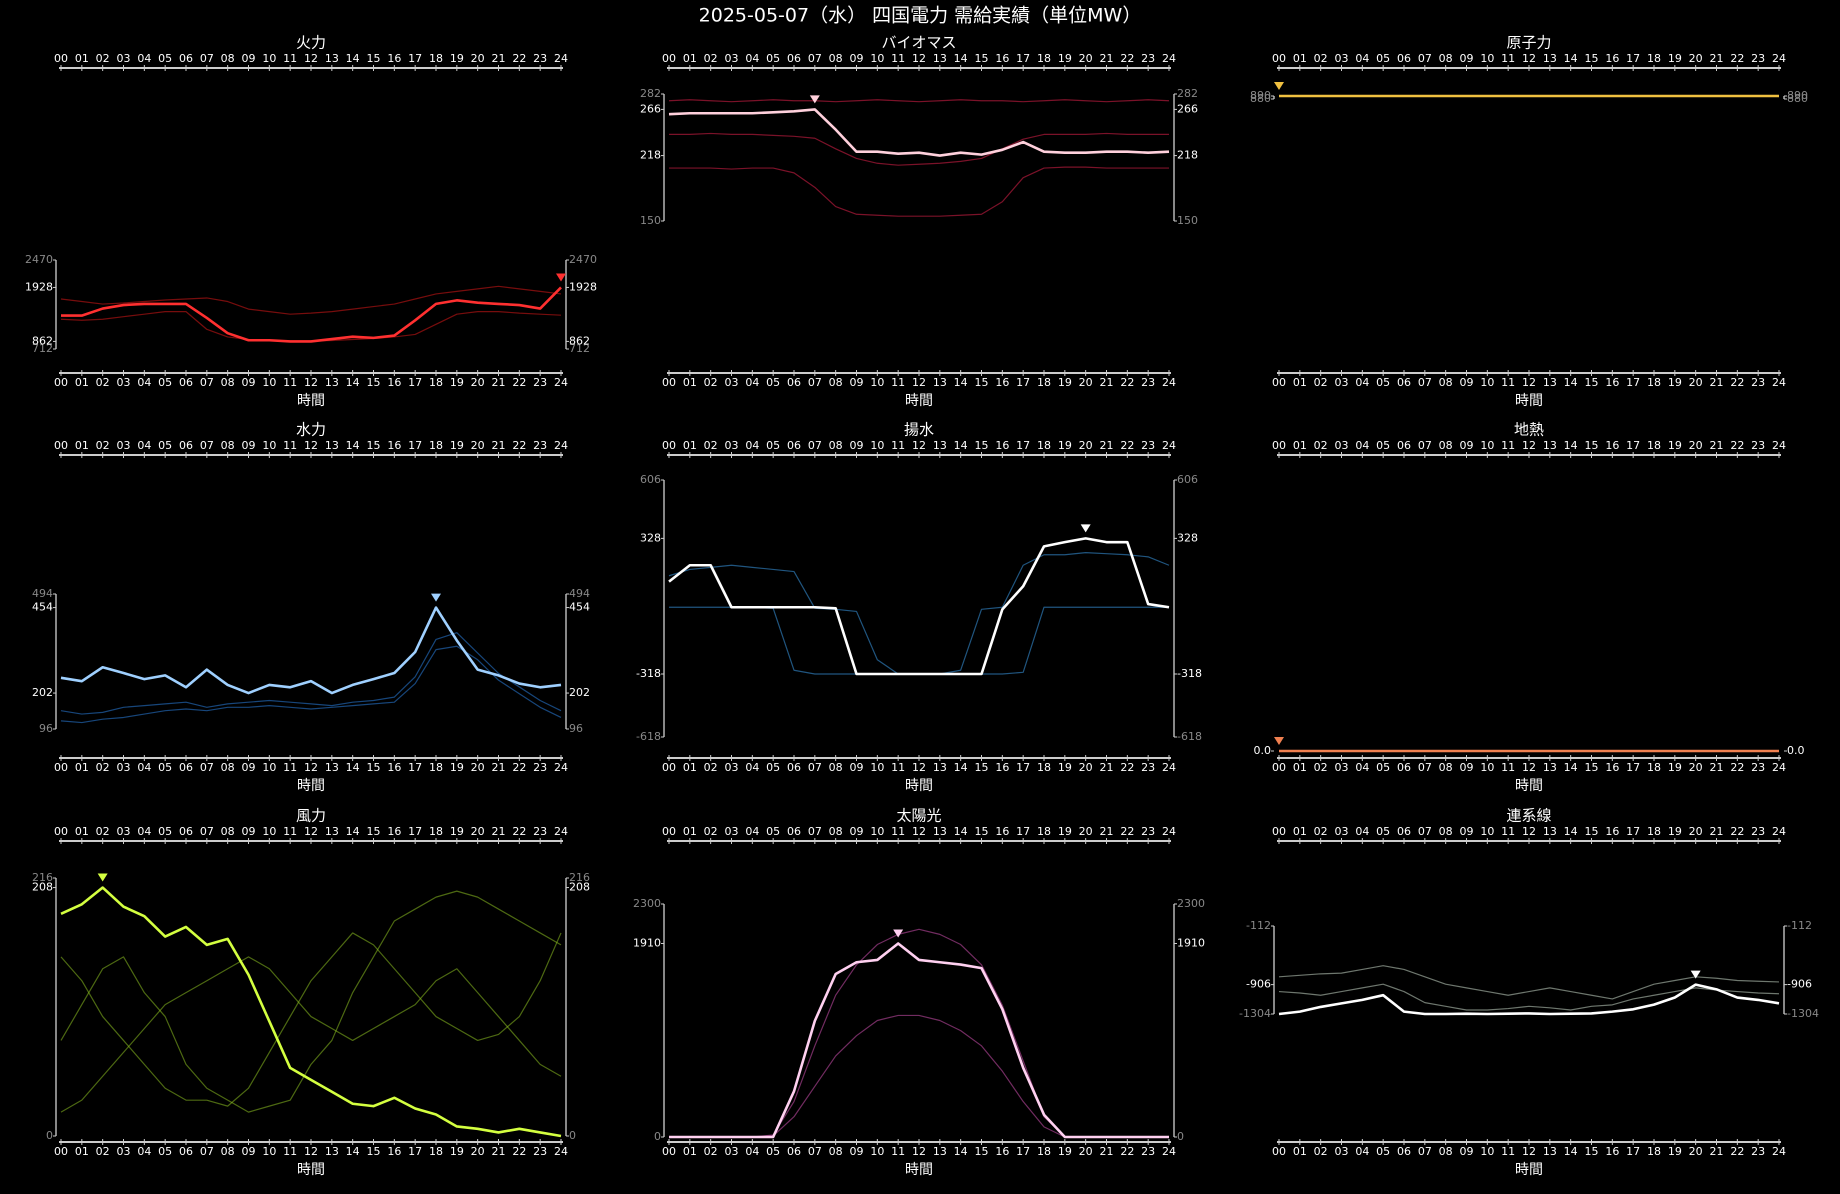 The width and height of the screenshot is (1840, 1194). What do you see at coordinates (1425, 831) in the screenshot?
I see `x-tick-label-top: 07` at bounding box center [1425, 831].